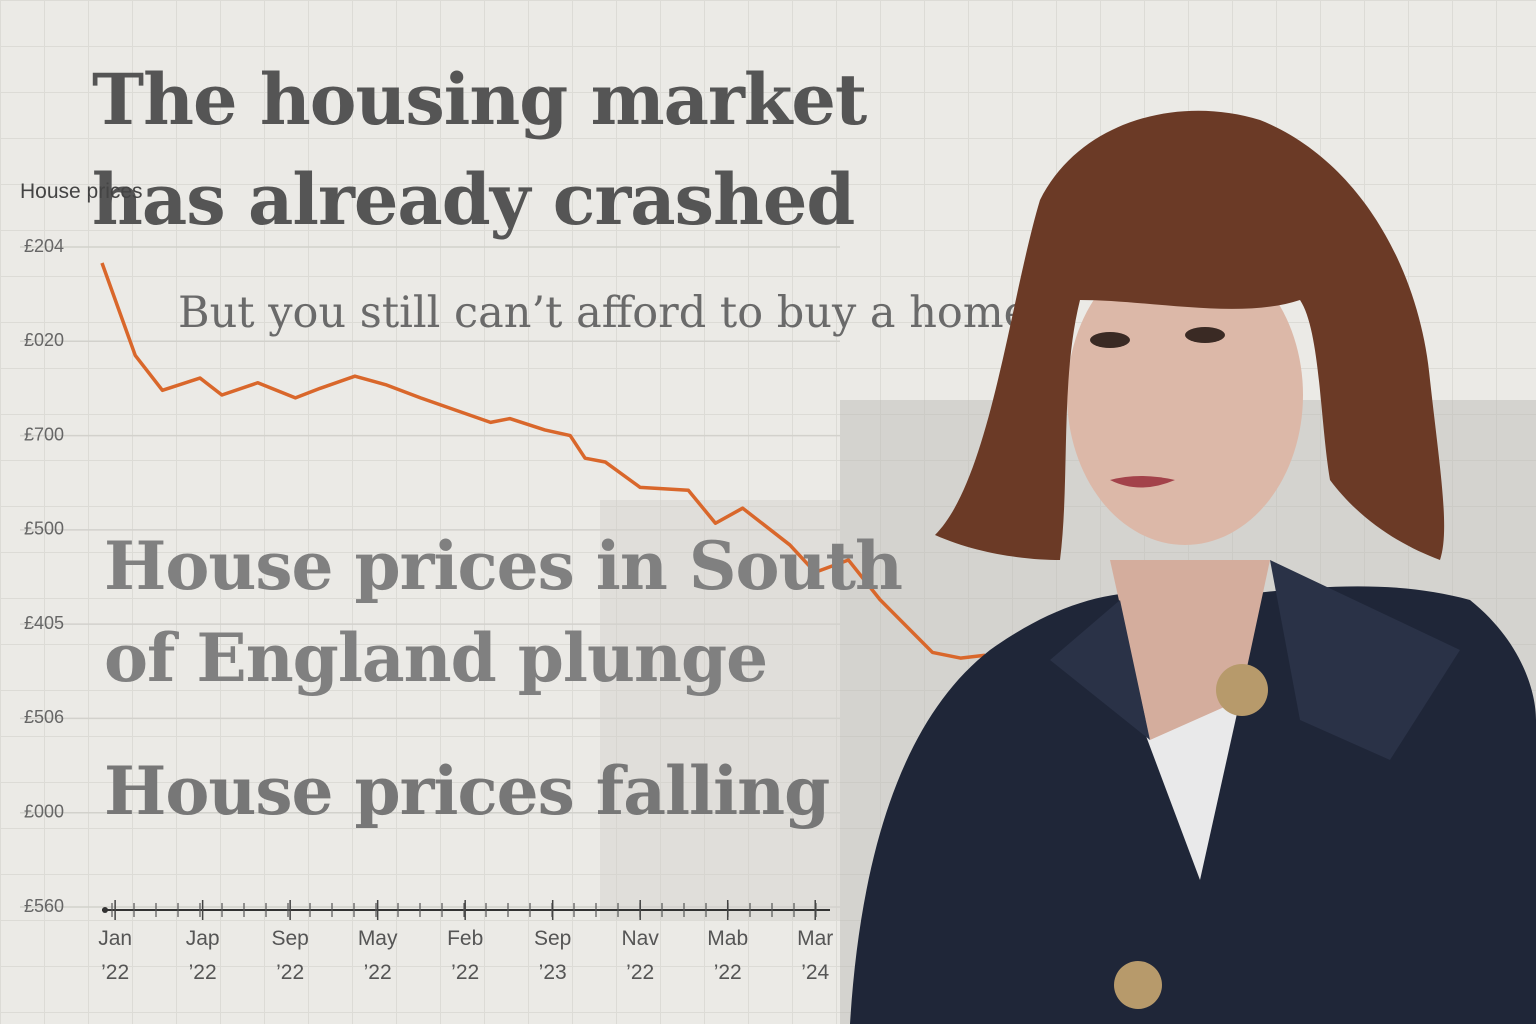  What do you see at coordinates (81, 191) in the screenshot?
I see `y-axis-label: House prices` at bounding box center [81, 191].